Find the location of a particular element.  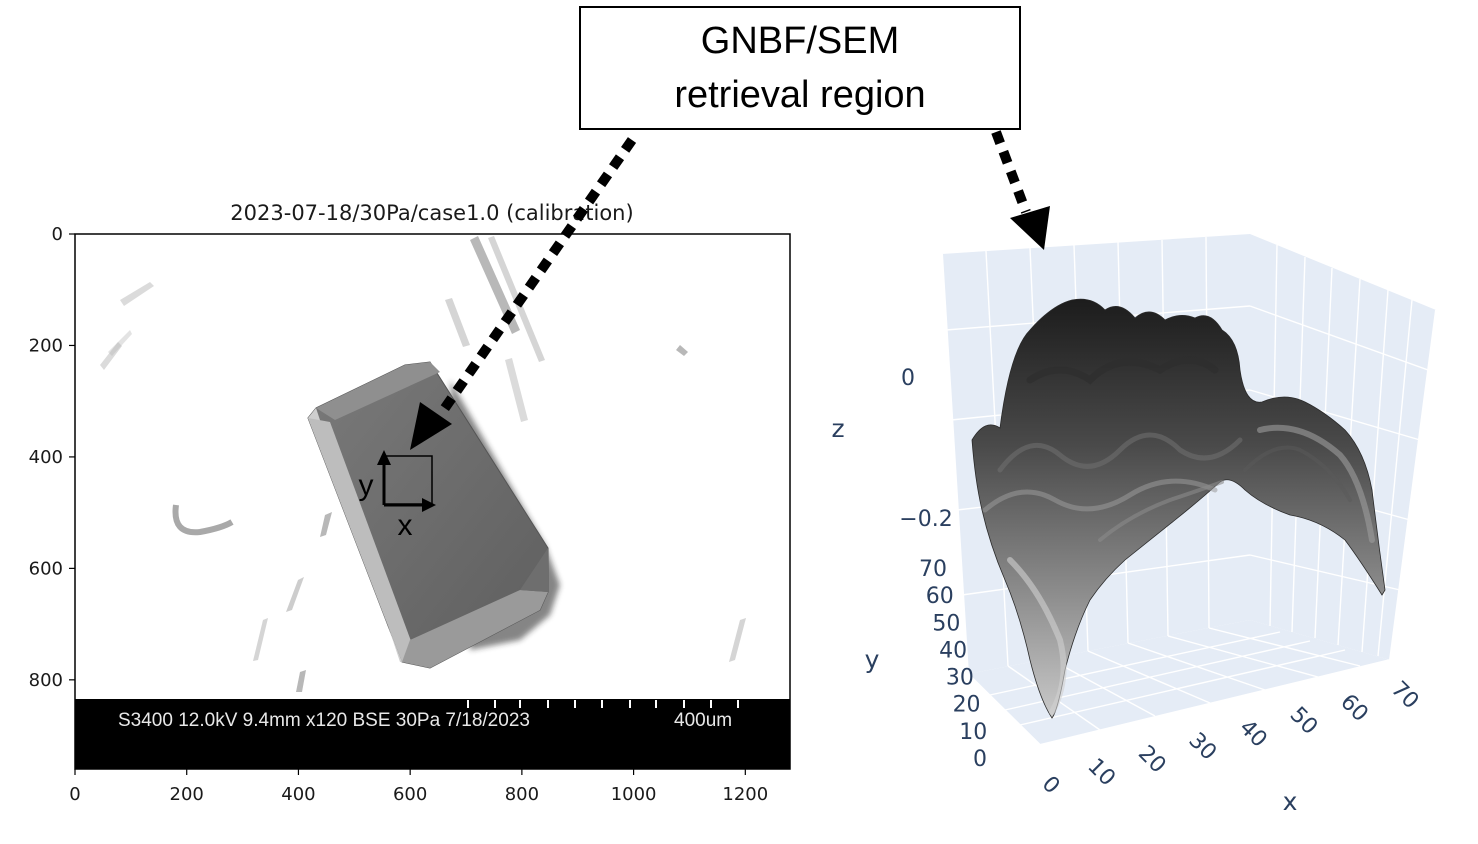

sem-y-ticks: 0 200 400 600 800 is located at coordinates (52, 457).